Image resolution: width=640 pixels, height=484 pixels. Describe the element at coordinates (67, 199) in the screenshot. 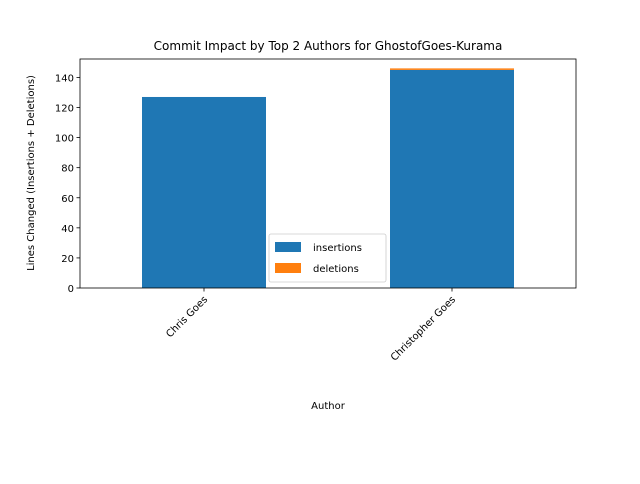

I see `y-tick-label: 60` at that location.